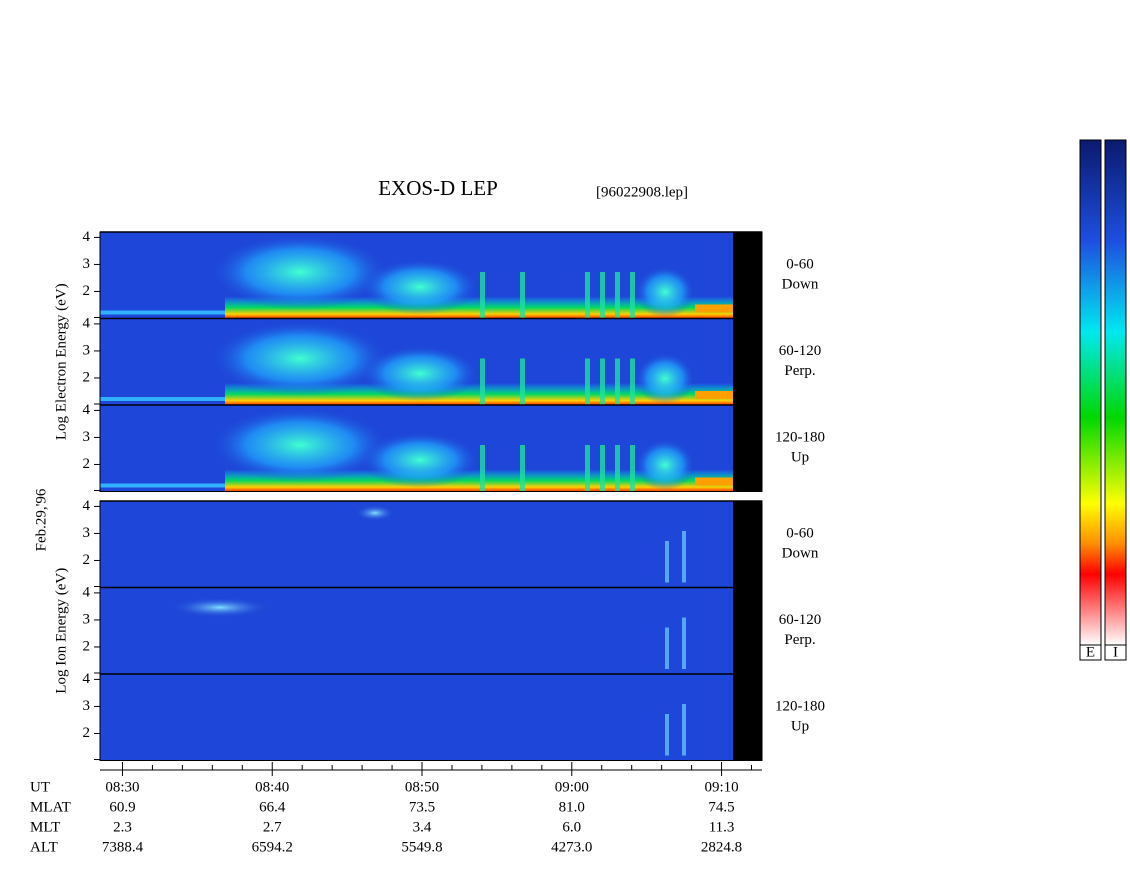  What do you see at coordinates (44, 847) in the screenshot?
I see `orbit-row-label: ALT` at bounding box center [44, 847].